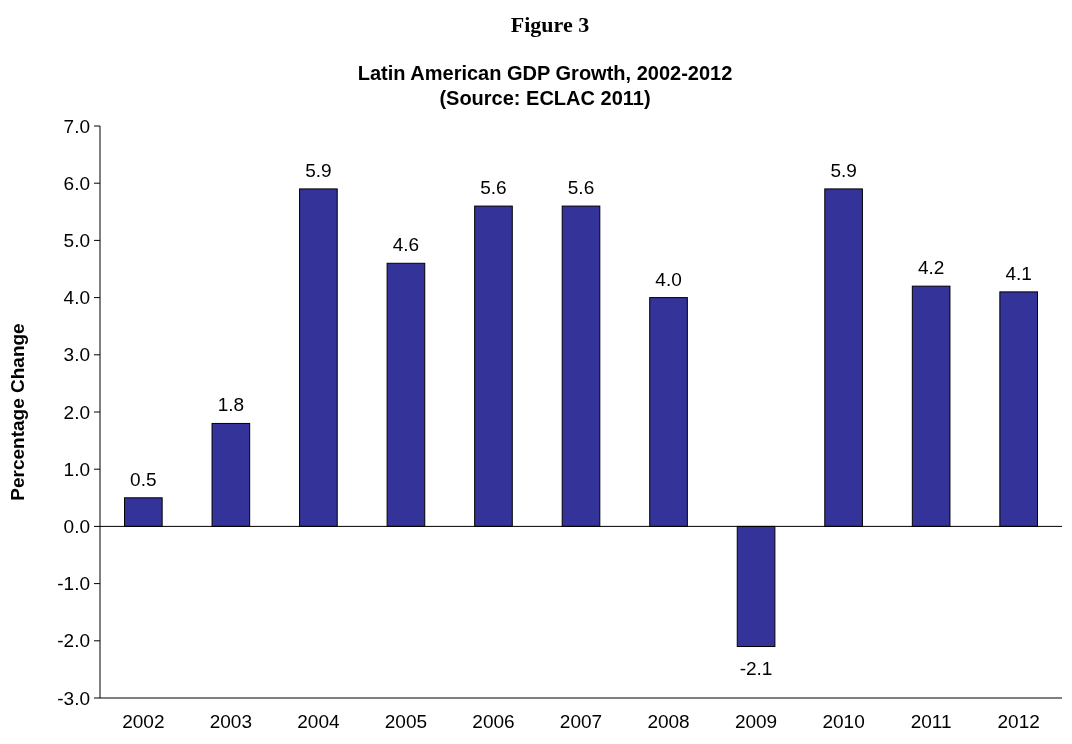  I want to click on x-tick-label: 2004, so click(318, 721).